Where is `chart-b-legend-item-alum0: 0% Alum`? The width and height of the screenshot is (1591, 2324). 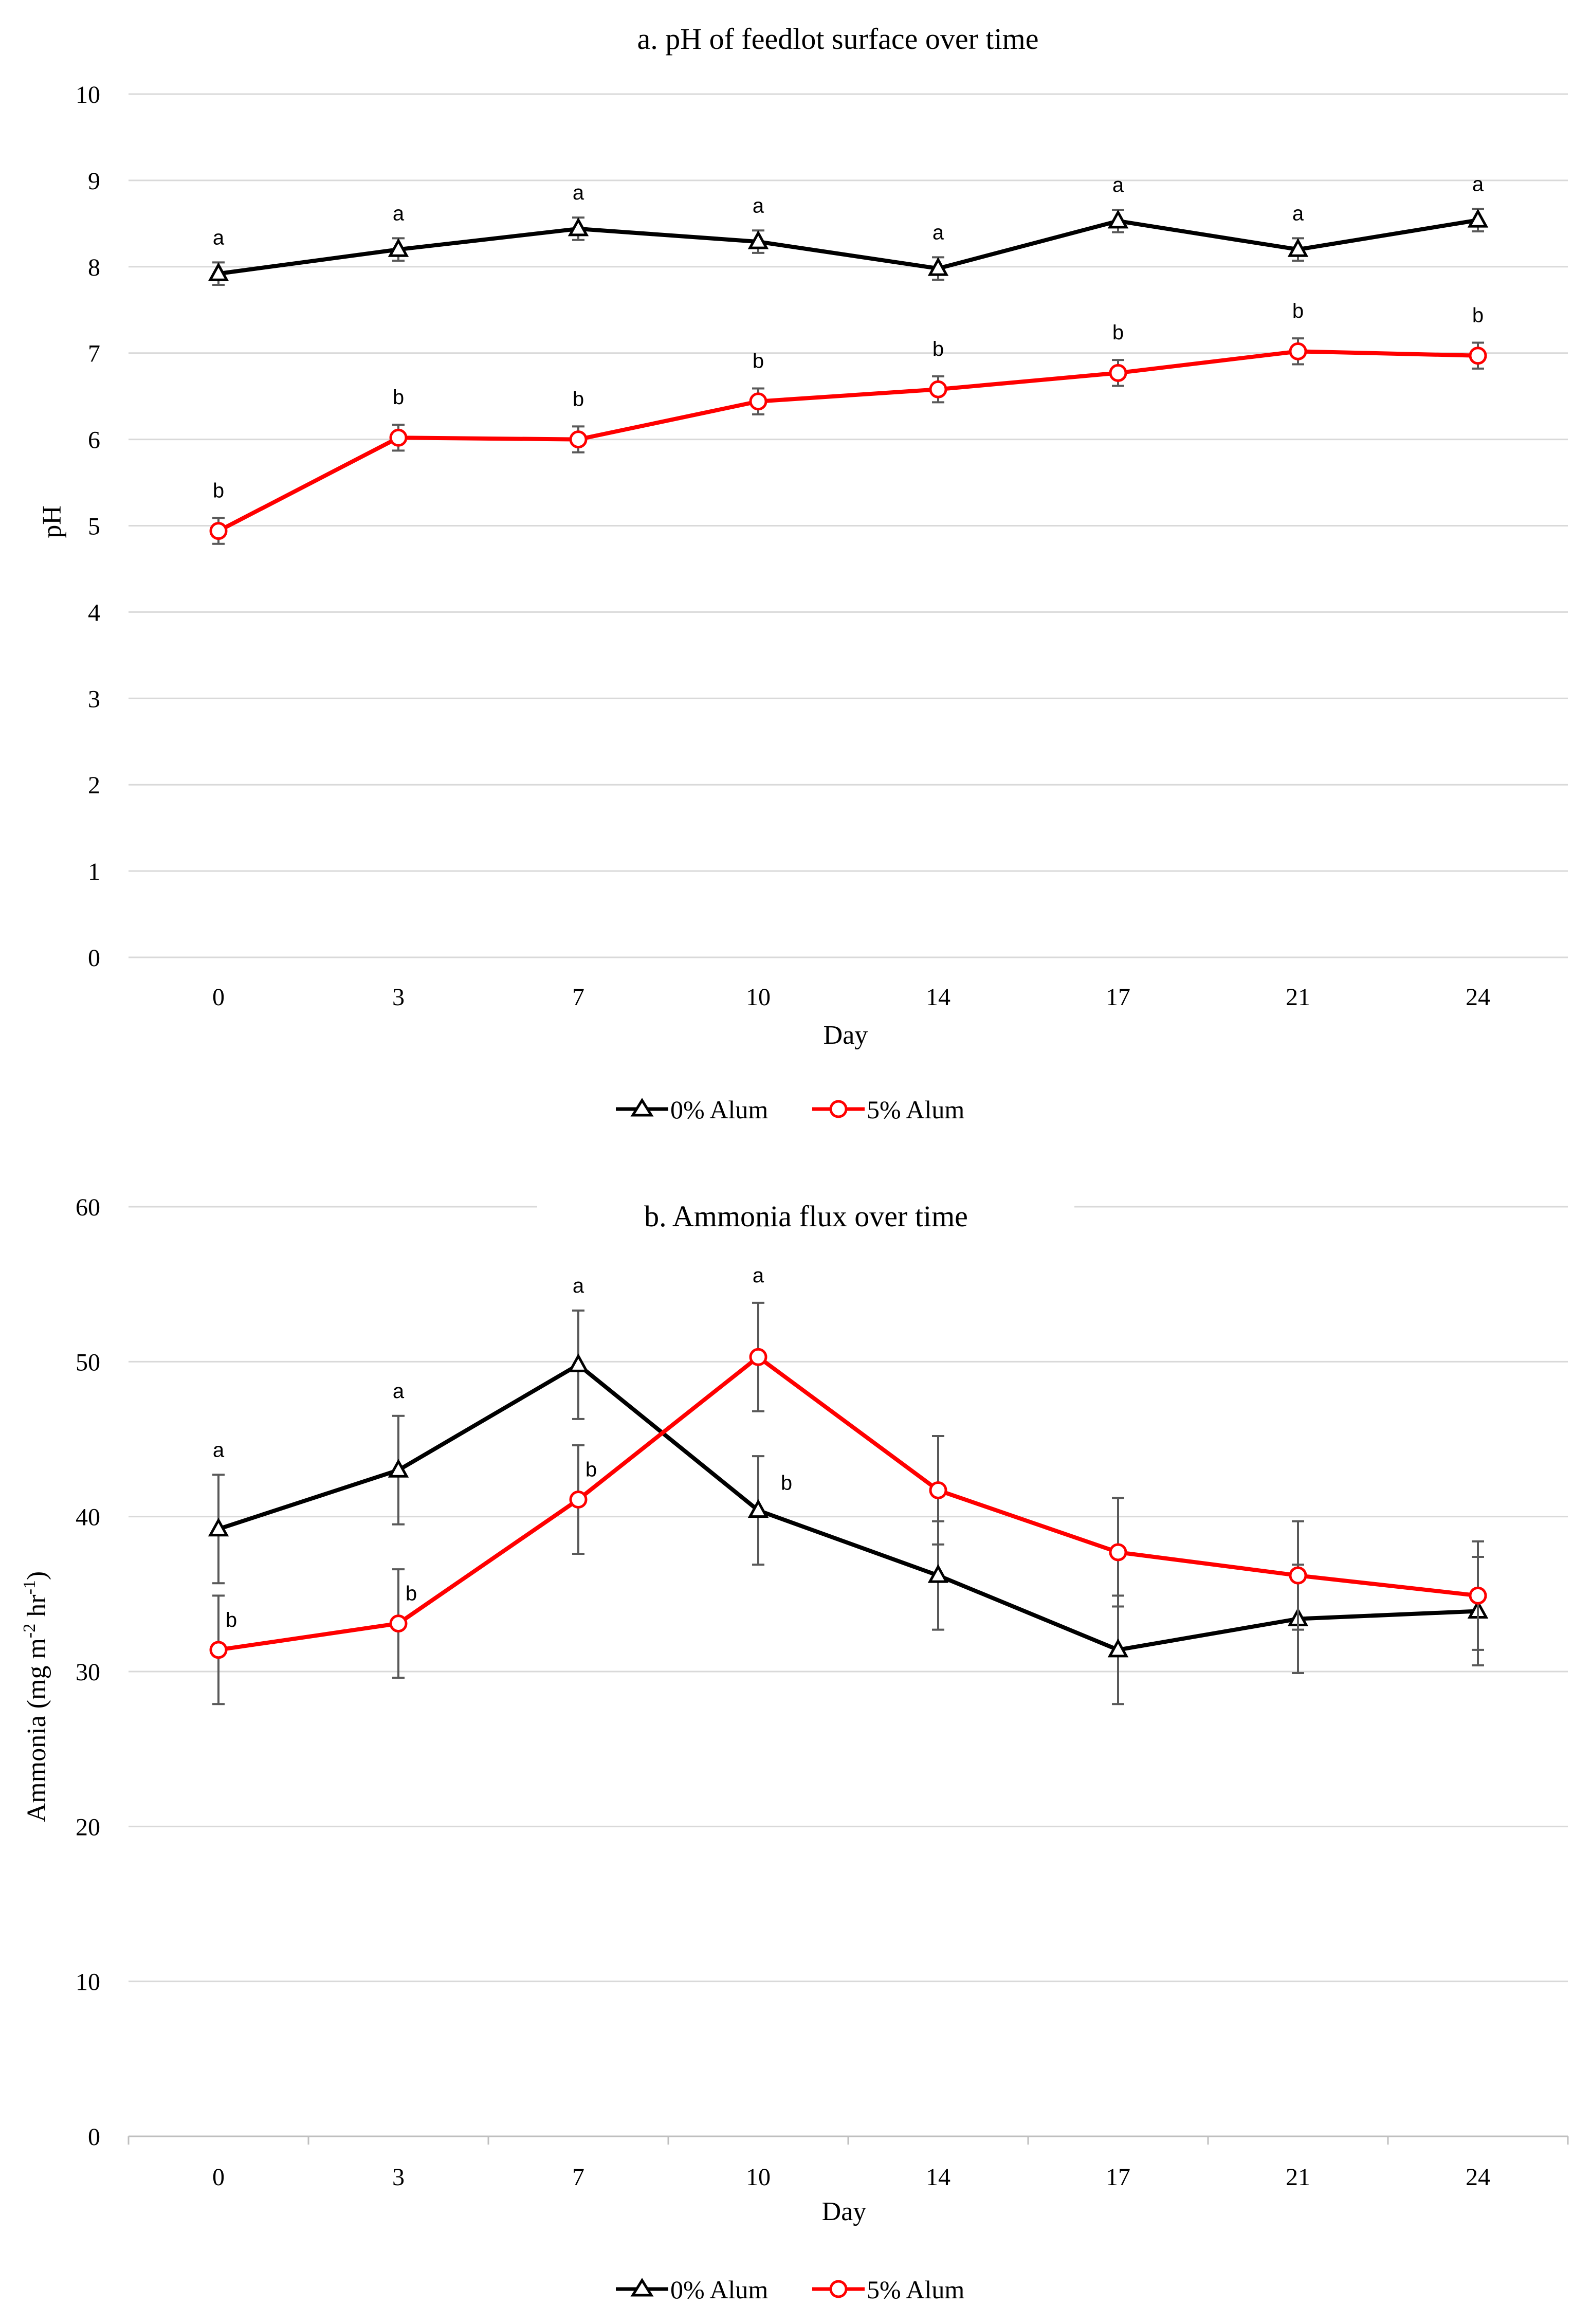
chart-b-legend-item-alum0: 0% Alum is located at coordinates (692, 2289).